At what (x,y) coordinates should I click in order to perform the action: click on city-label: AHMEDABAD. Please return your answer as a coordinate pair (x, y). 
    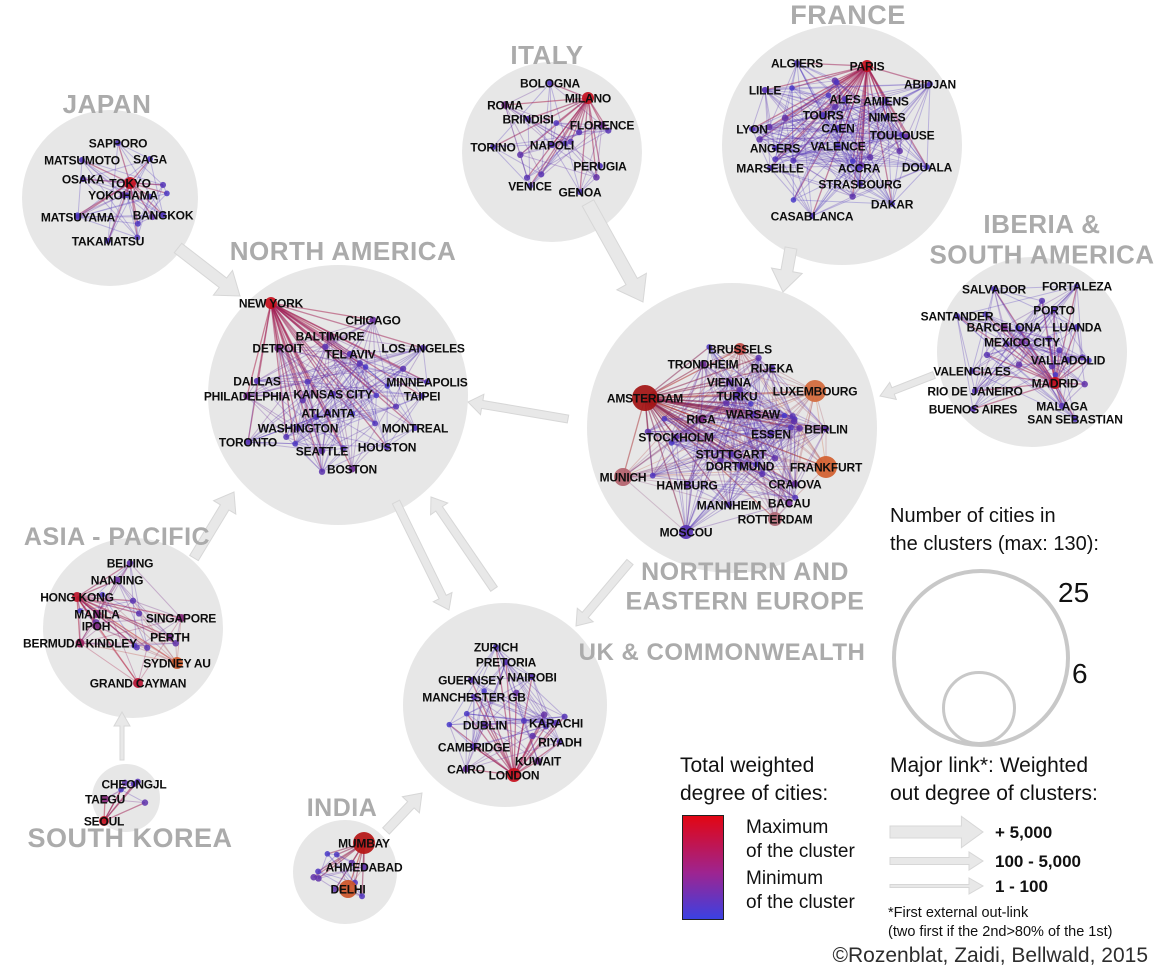
    Looking at the image, I should click on (364, 868).